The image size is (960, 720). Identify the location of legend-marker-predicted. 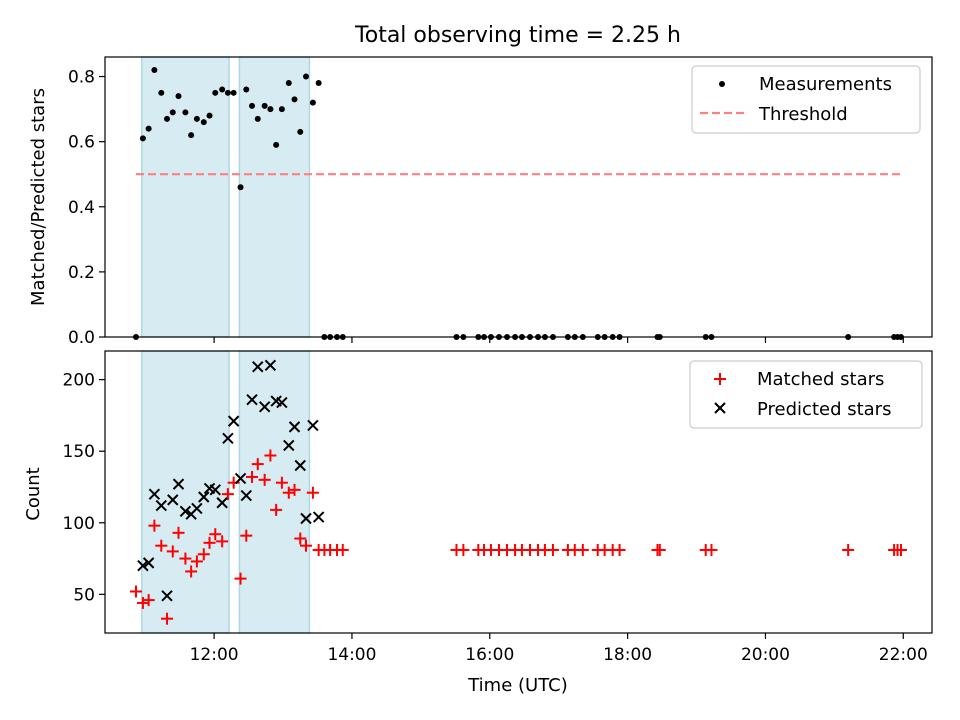
(720, 408).